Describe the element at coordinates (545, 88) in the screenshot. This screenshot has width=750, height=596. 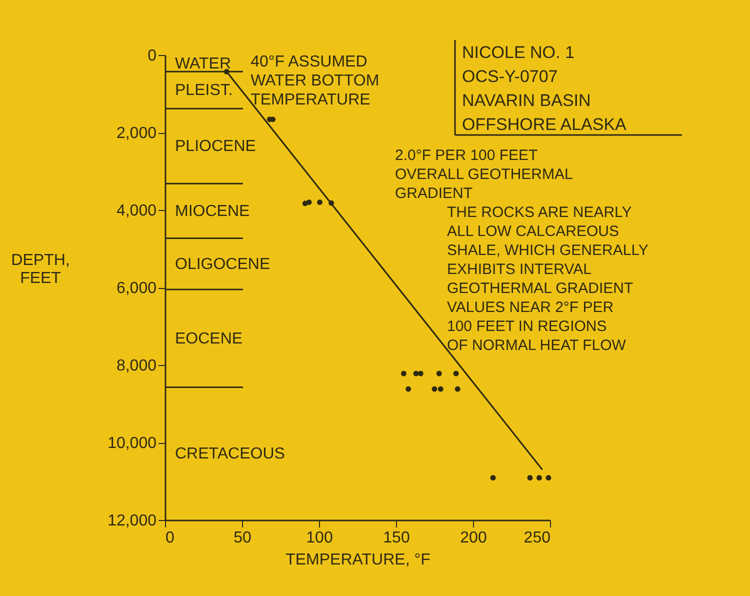
I see `annotation: NICOLE NO. 1 OCS-Y-0707 NAVARIN BASIN OFFSHORE ALASKA` at that location.